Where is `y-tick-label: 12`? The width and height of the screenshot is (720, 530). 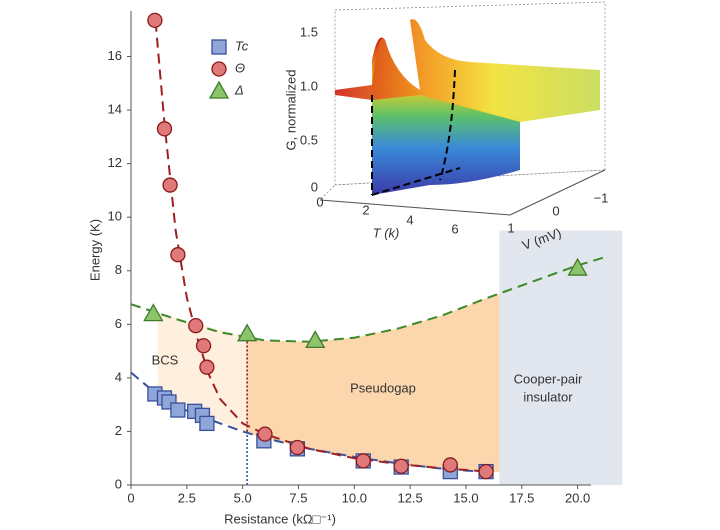
y-tick-label: 12 is located at coordinates (115, 162).